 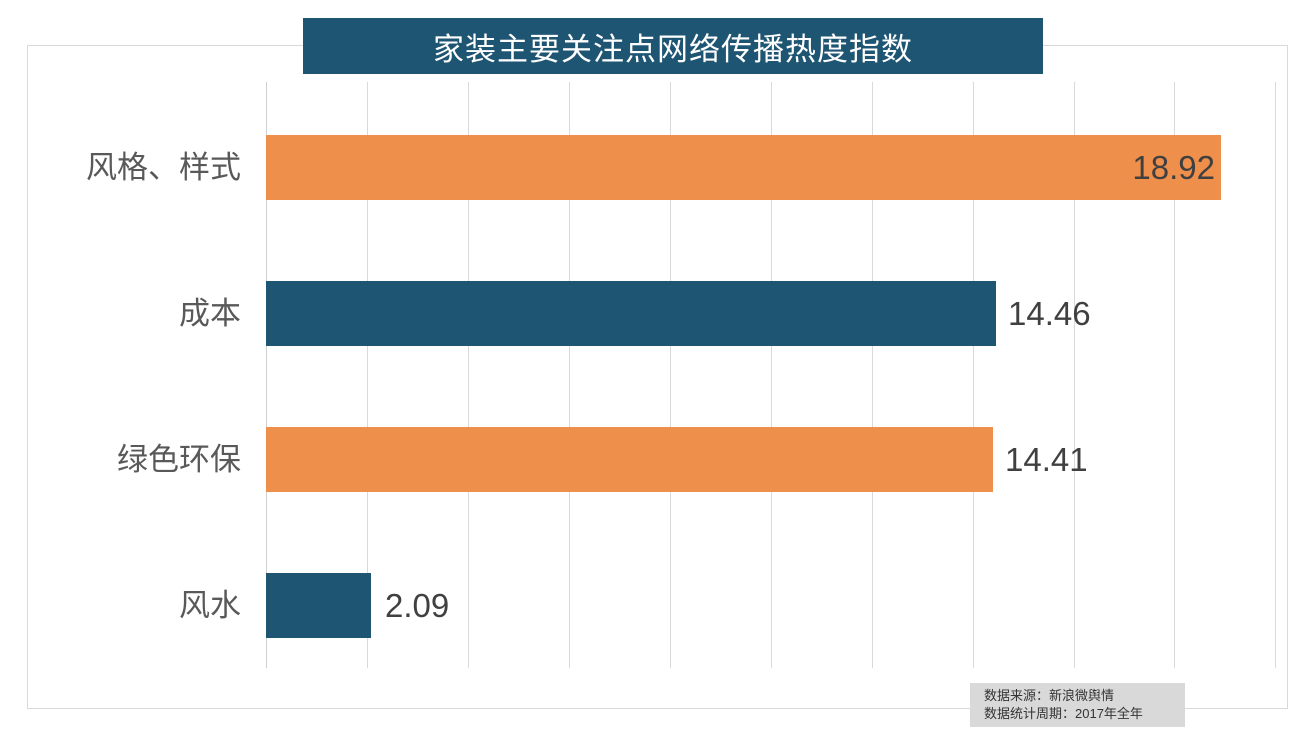 I want to click on category-label: 成本, so click(x=210, y=313).